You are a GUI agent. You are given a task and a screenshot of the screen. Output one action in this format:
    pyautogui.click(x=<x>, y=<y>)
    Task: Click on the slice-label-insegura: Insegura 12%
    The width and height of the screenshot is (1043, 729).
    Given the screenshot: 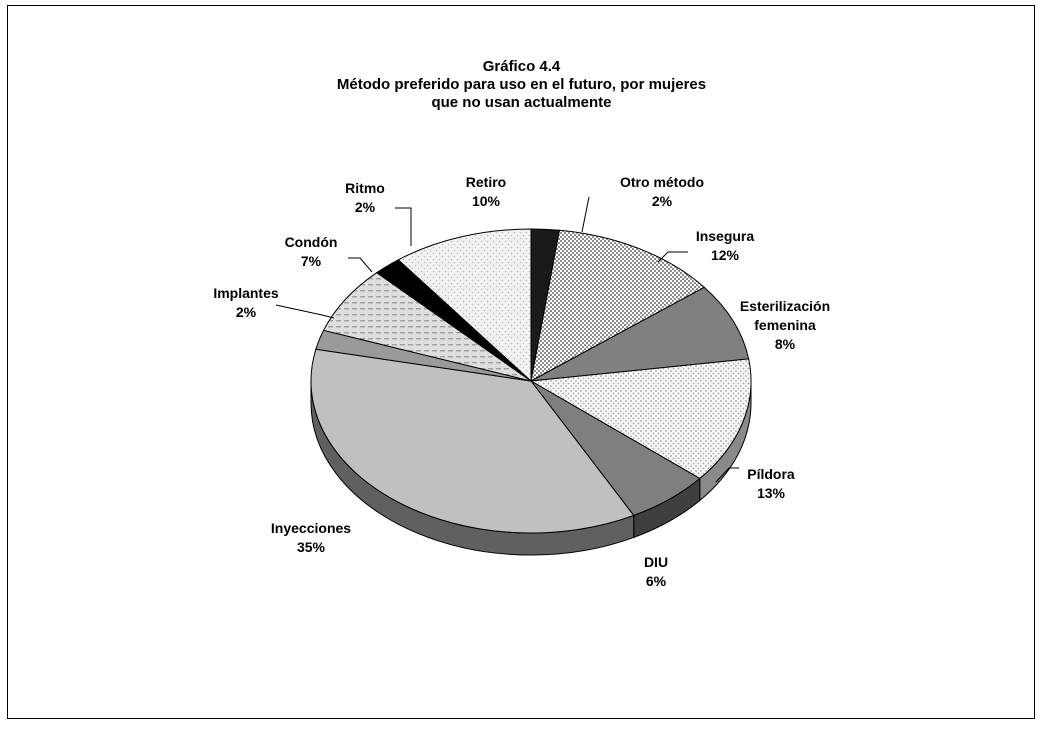 What is the action you would take?
    pyautogui.click(x=725, y=245)
    